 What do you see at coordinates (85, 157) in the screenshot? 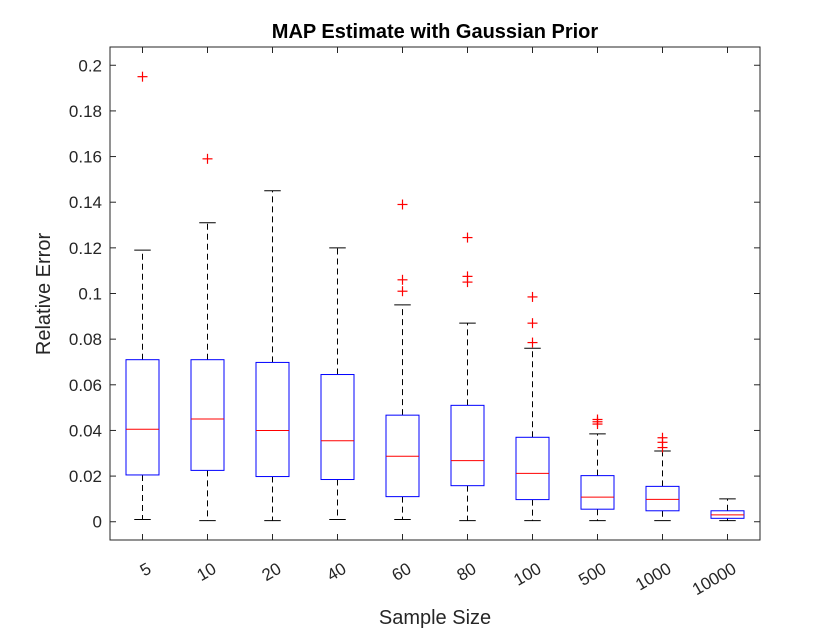
I see `y-tick-label: 0.16` at bounding box center [85, 157].